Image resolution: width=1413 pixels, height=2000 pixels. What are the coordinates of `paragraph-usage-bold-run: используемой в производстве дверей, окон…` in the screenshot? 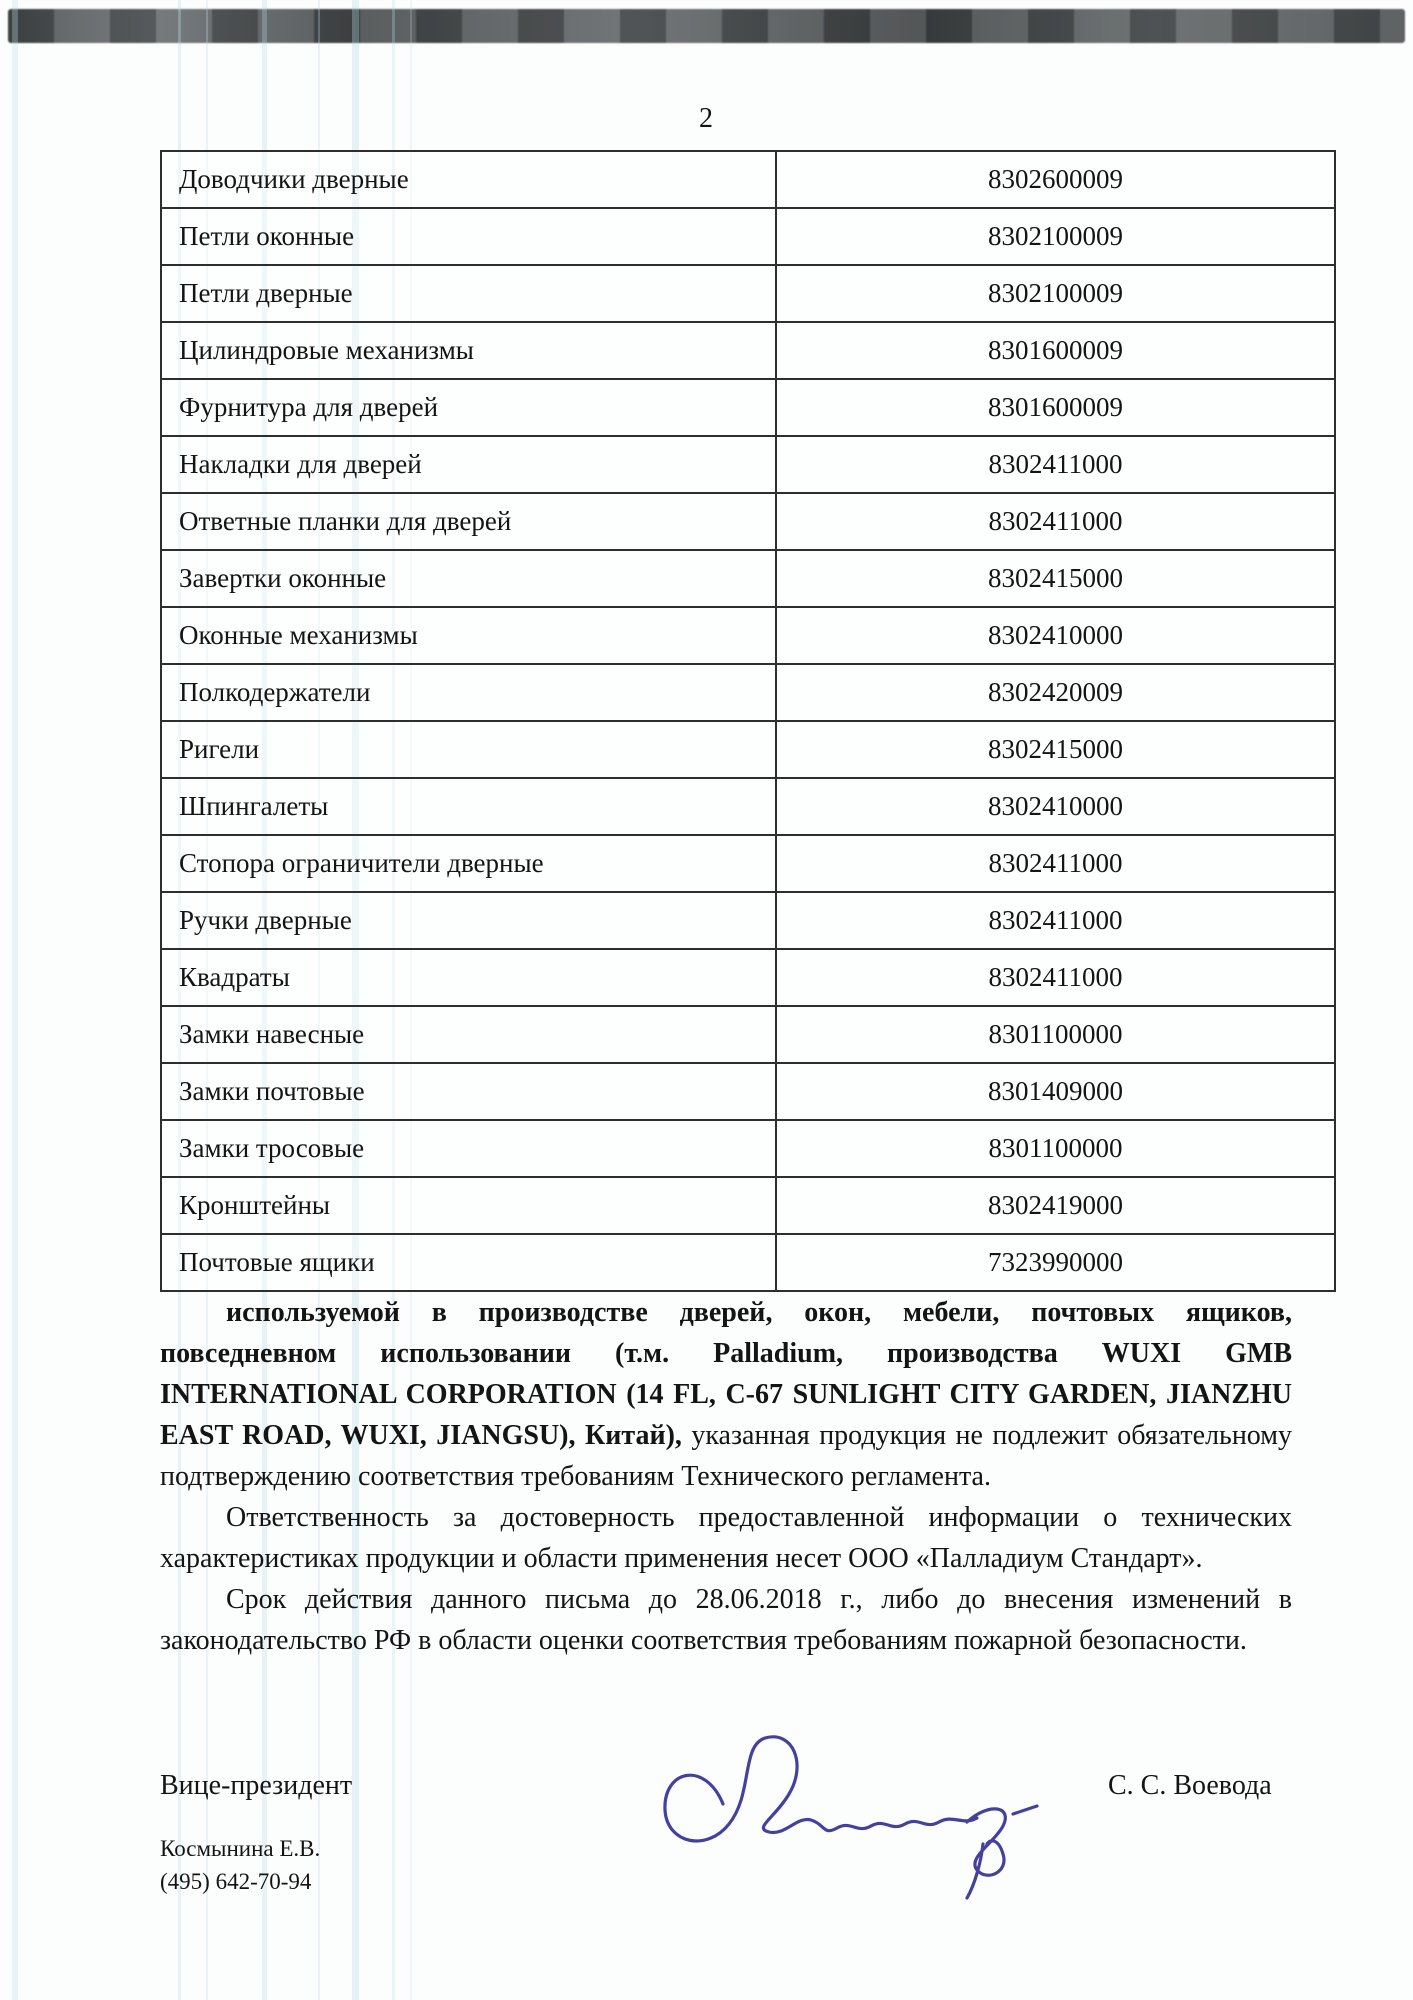 It's located at (726, 1374).